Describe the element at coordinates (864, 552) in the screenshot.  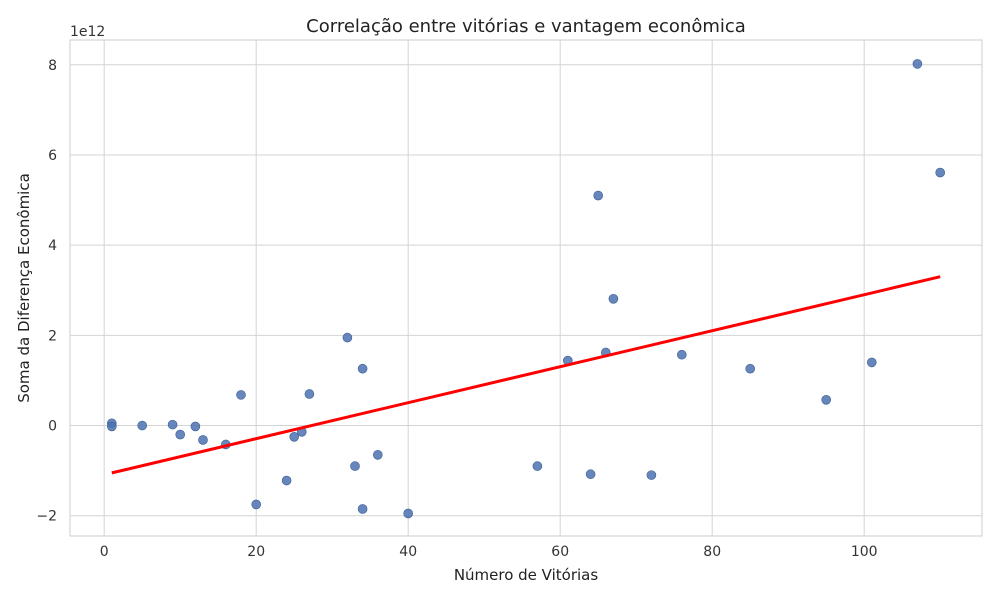
I see `x-tick-label: 100` at that location.